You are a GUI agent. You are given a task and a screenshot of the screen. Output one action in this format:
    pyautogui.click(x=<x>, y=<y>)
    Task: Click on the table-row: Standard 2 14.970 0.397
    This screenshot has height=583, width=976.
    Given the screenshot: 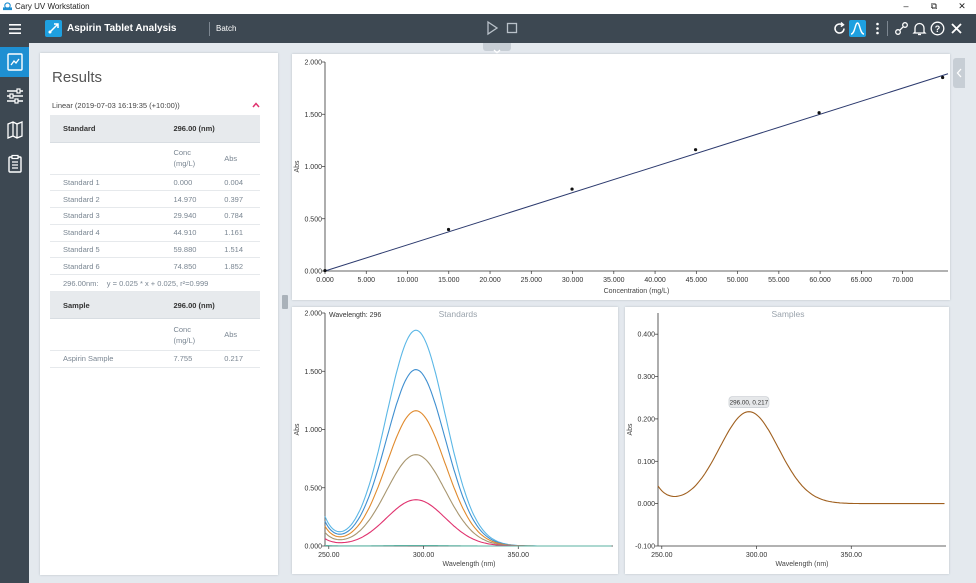 What is the action you would take?
    pyautogui.click(x=155, y=199)
    